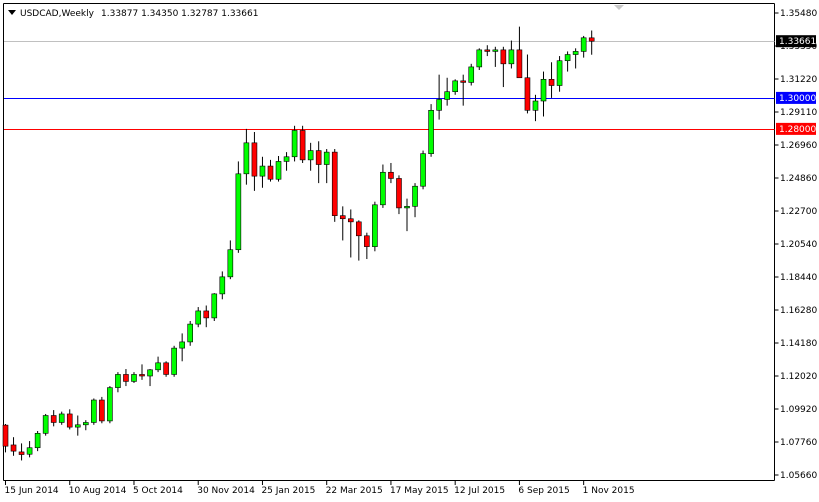 The width and height of the screenshot is (819, 502). What do you see at coordinates (288, 491) in the screenshot?
I see `time-tick-label: 25 Jan 2015` at bounding box center [288, 491].